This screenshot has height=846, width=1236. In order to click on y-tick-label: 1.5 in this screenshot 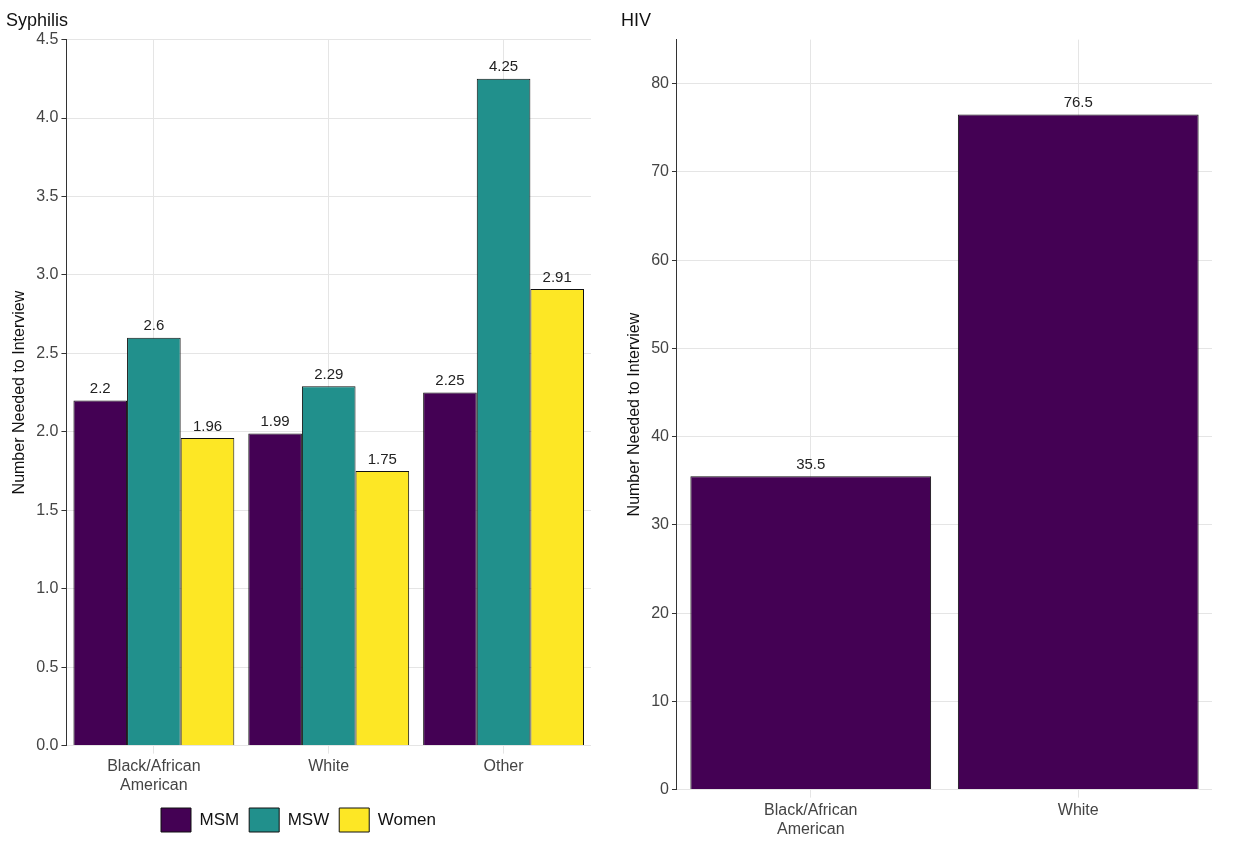, I will do `click(47, 509)`.